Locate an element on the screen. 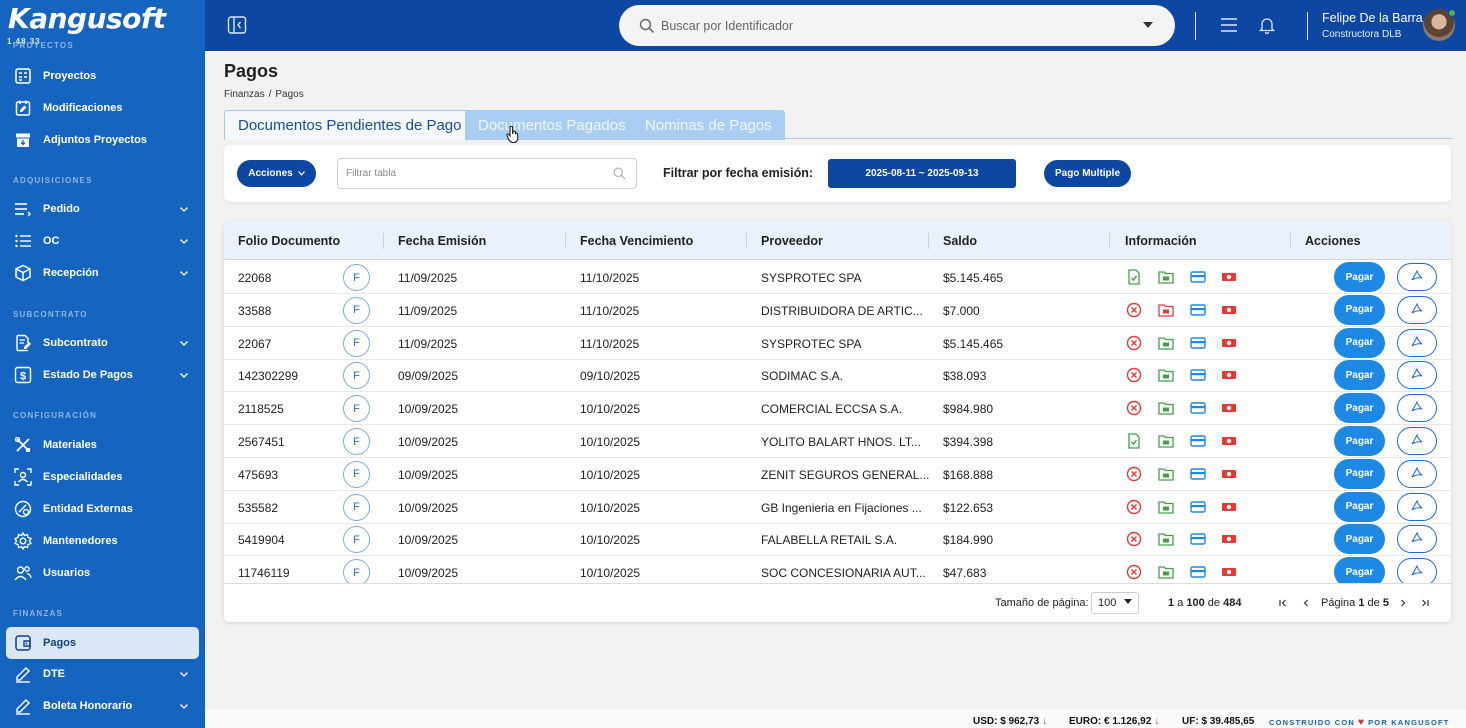  sidebar-item-pedido: Pedido is located at coordinates (102, 209).